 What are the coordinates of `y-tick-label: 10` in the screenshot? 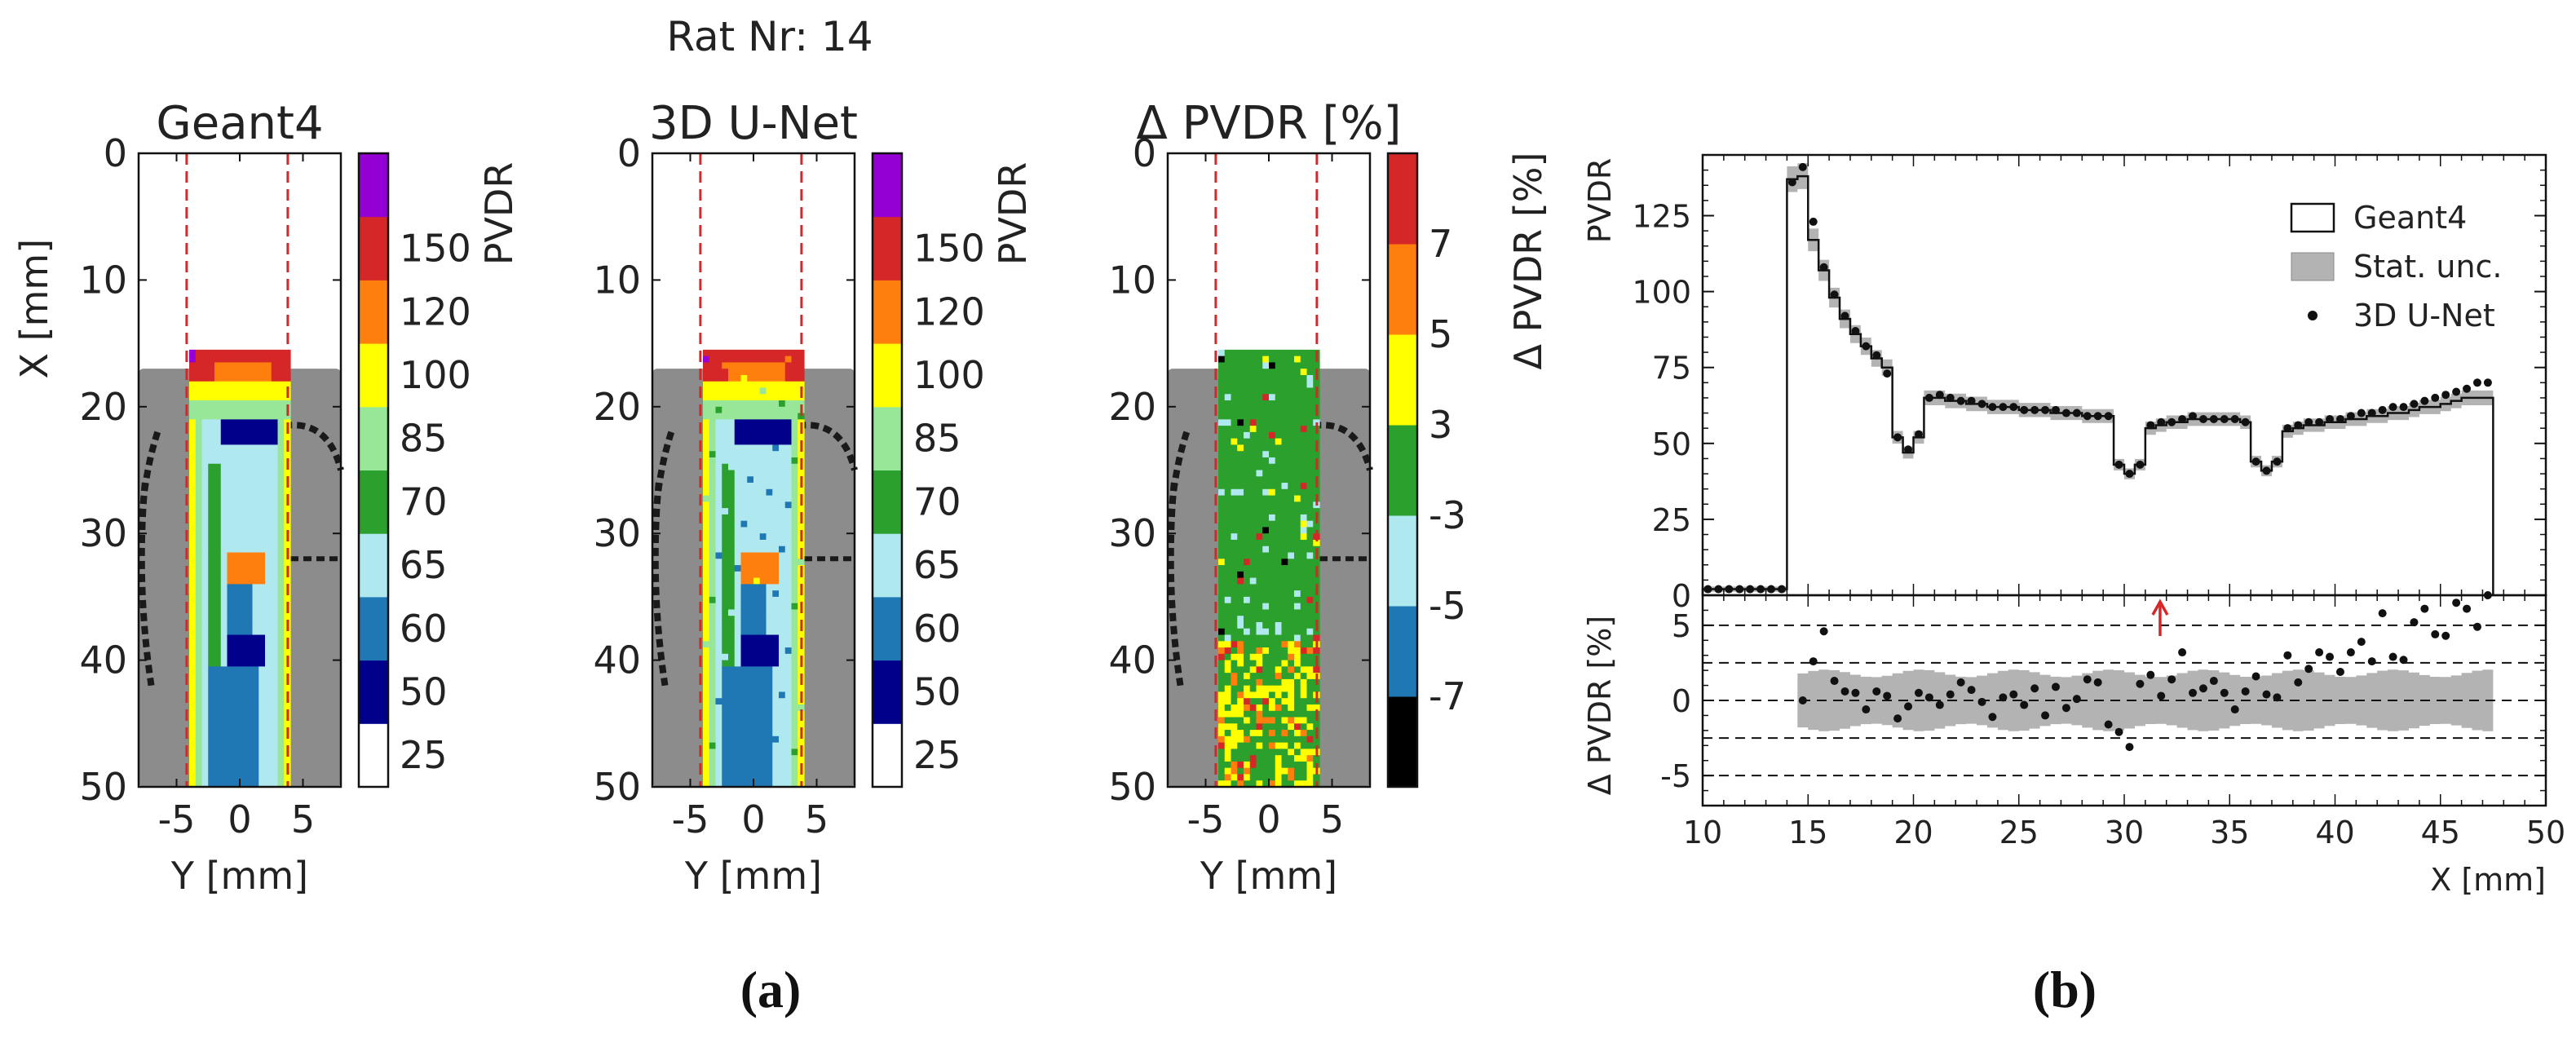 It's located at (103, 280).